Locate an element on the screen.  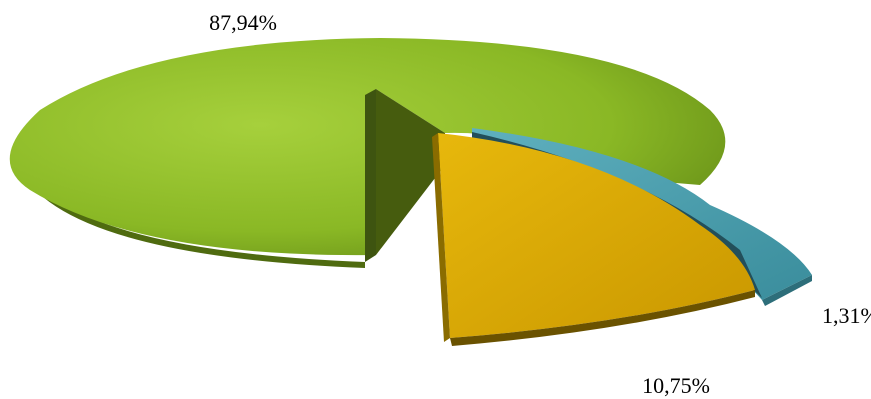
data-label-green: 87,94% is located at coordinates (243, 22).